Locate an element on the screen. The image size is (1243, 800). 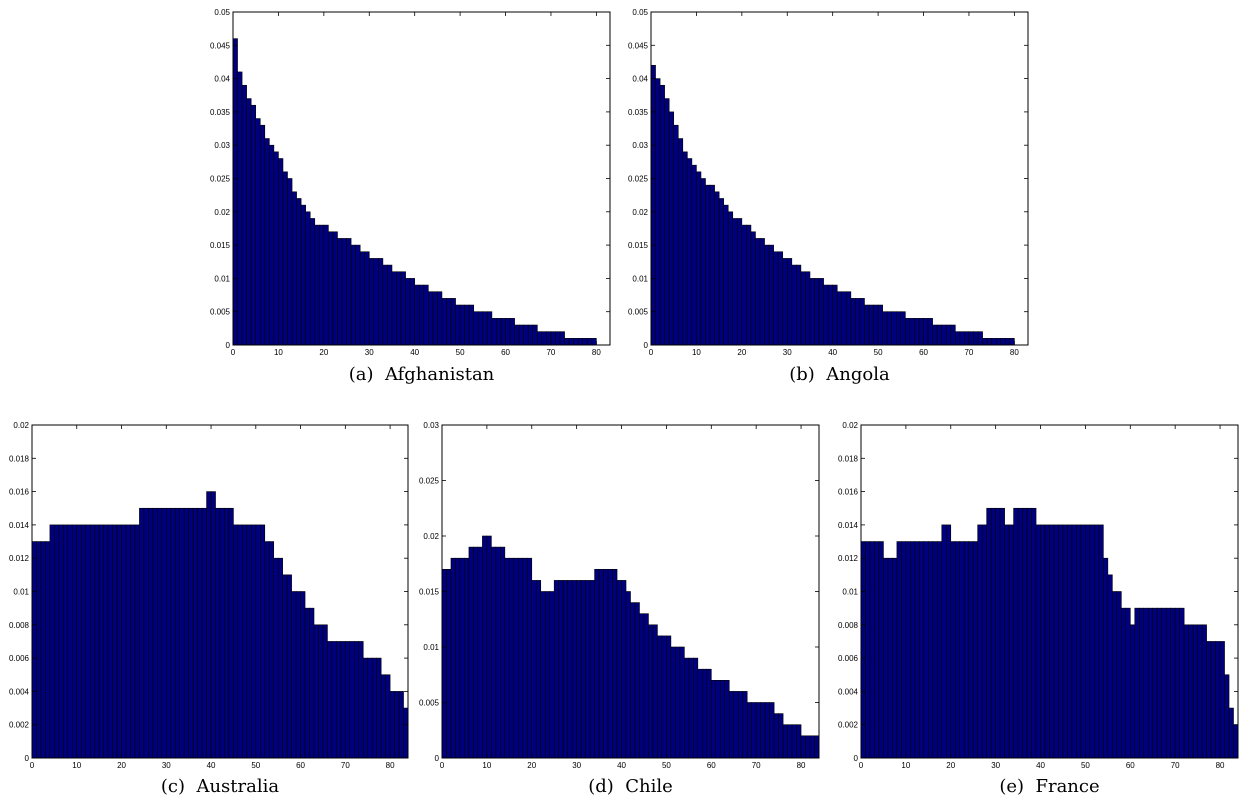
y-tick-label: 0.006 is located at coordinates (848, 658).